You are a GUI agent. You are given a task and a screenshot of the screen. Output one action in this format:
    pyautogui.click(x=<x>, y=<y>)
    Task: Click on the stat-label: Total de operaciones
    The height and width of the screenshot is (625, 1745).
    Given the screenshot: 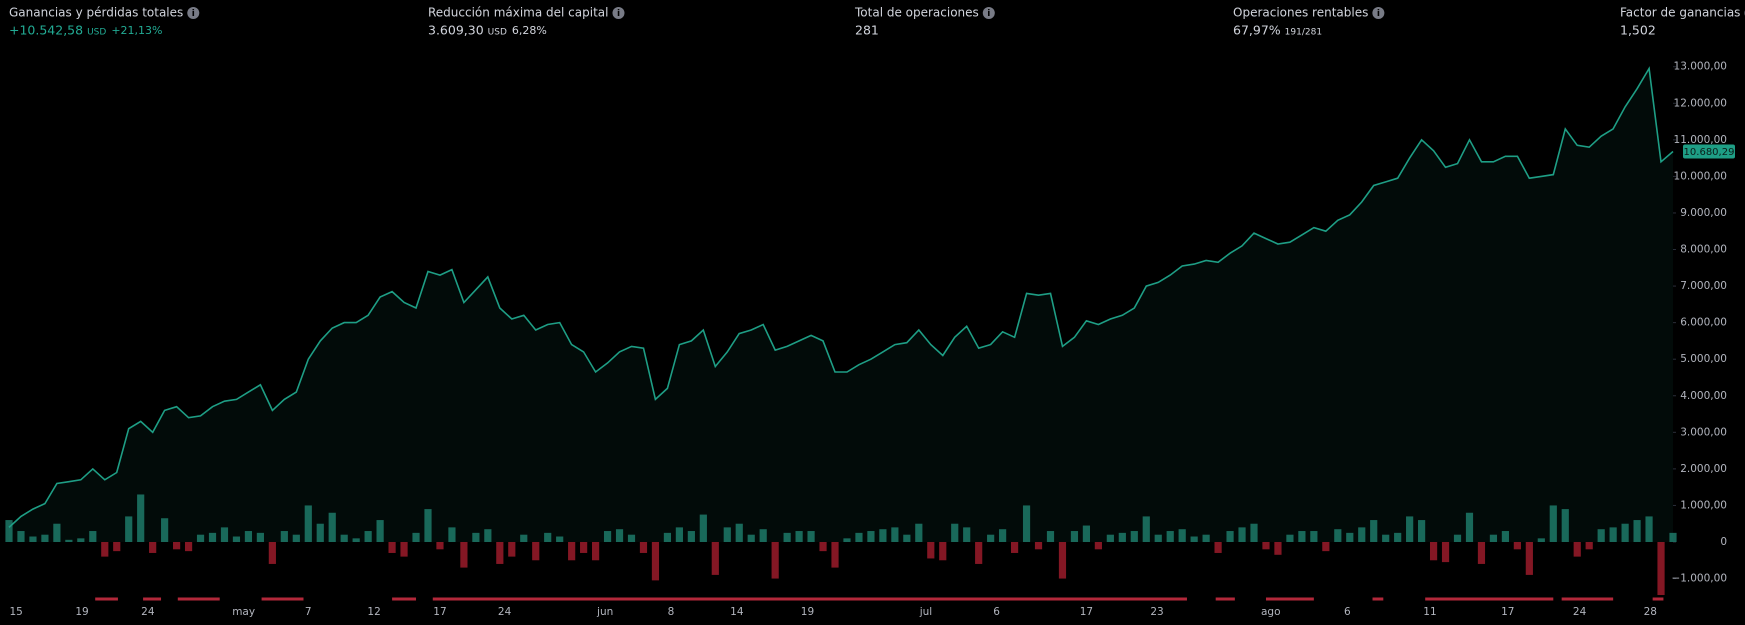 What is the action you would take?
    pyautogui.click(x=916, y=13)
    